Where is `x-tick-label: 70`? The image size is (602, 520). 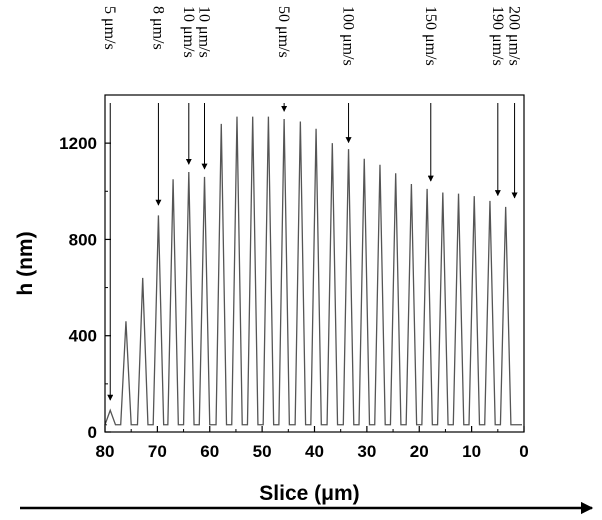
x-tick-label: 70 is located at coordinates (157, 451).